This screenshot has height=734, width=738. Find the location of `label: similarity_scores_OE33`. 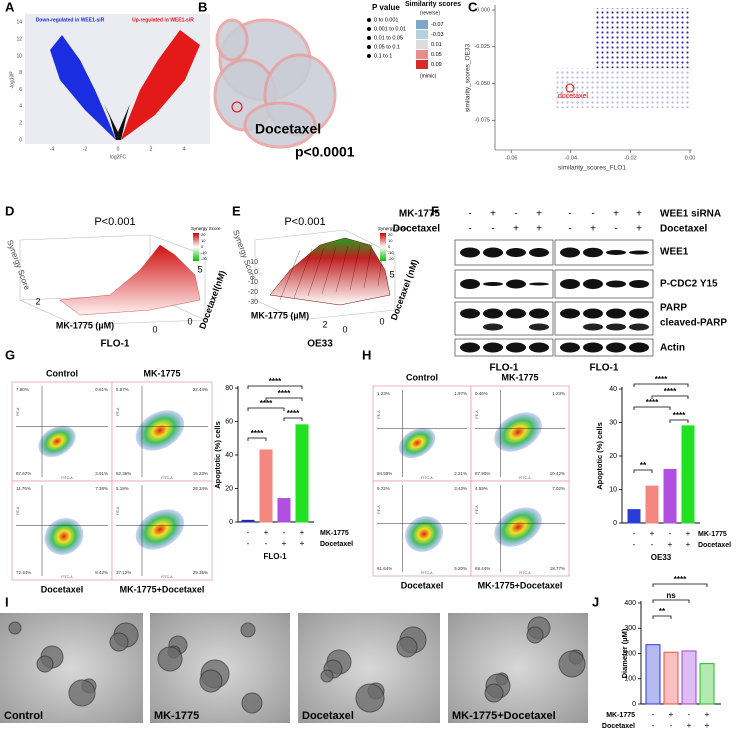

label: similarity_scores_OE33 is located at coordinates (468, 77).